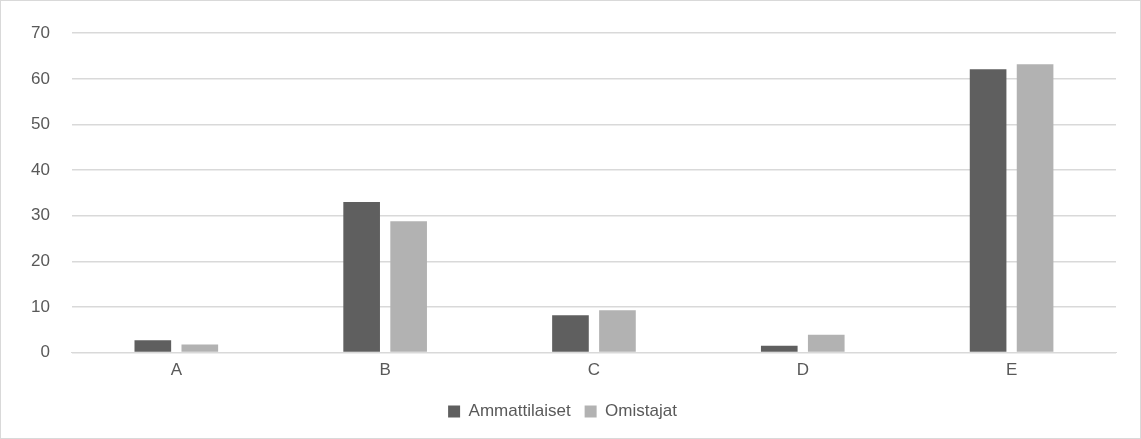  Describe the element at coordinates (385, 370) in the screenshot. I see `x-tick-label: B` at that location.